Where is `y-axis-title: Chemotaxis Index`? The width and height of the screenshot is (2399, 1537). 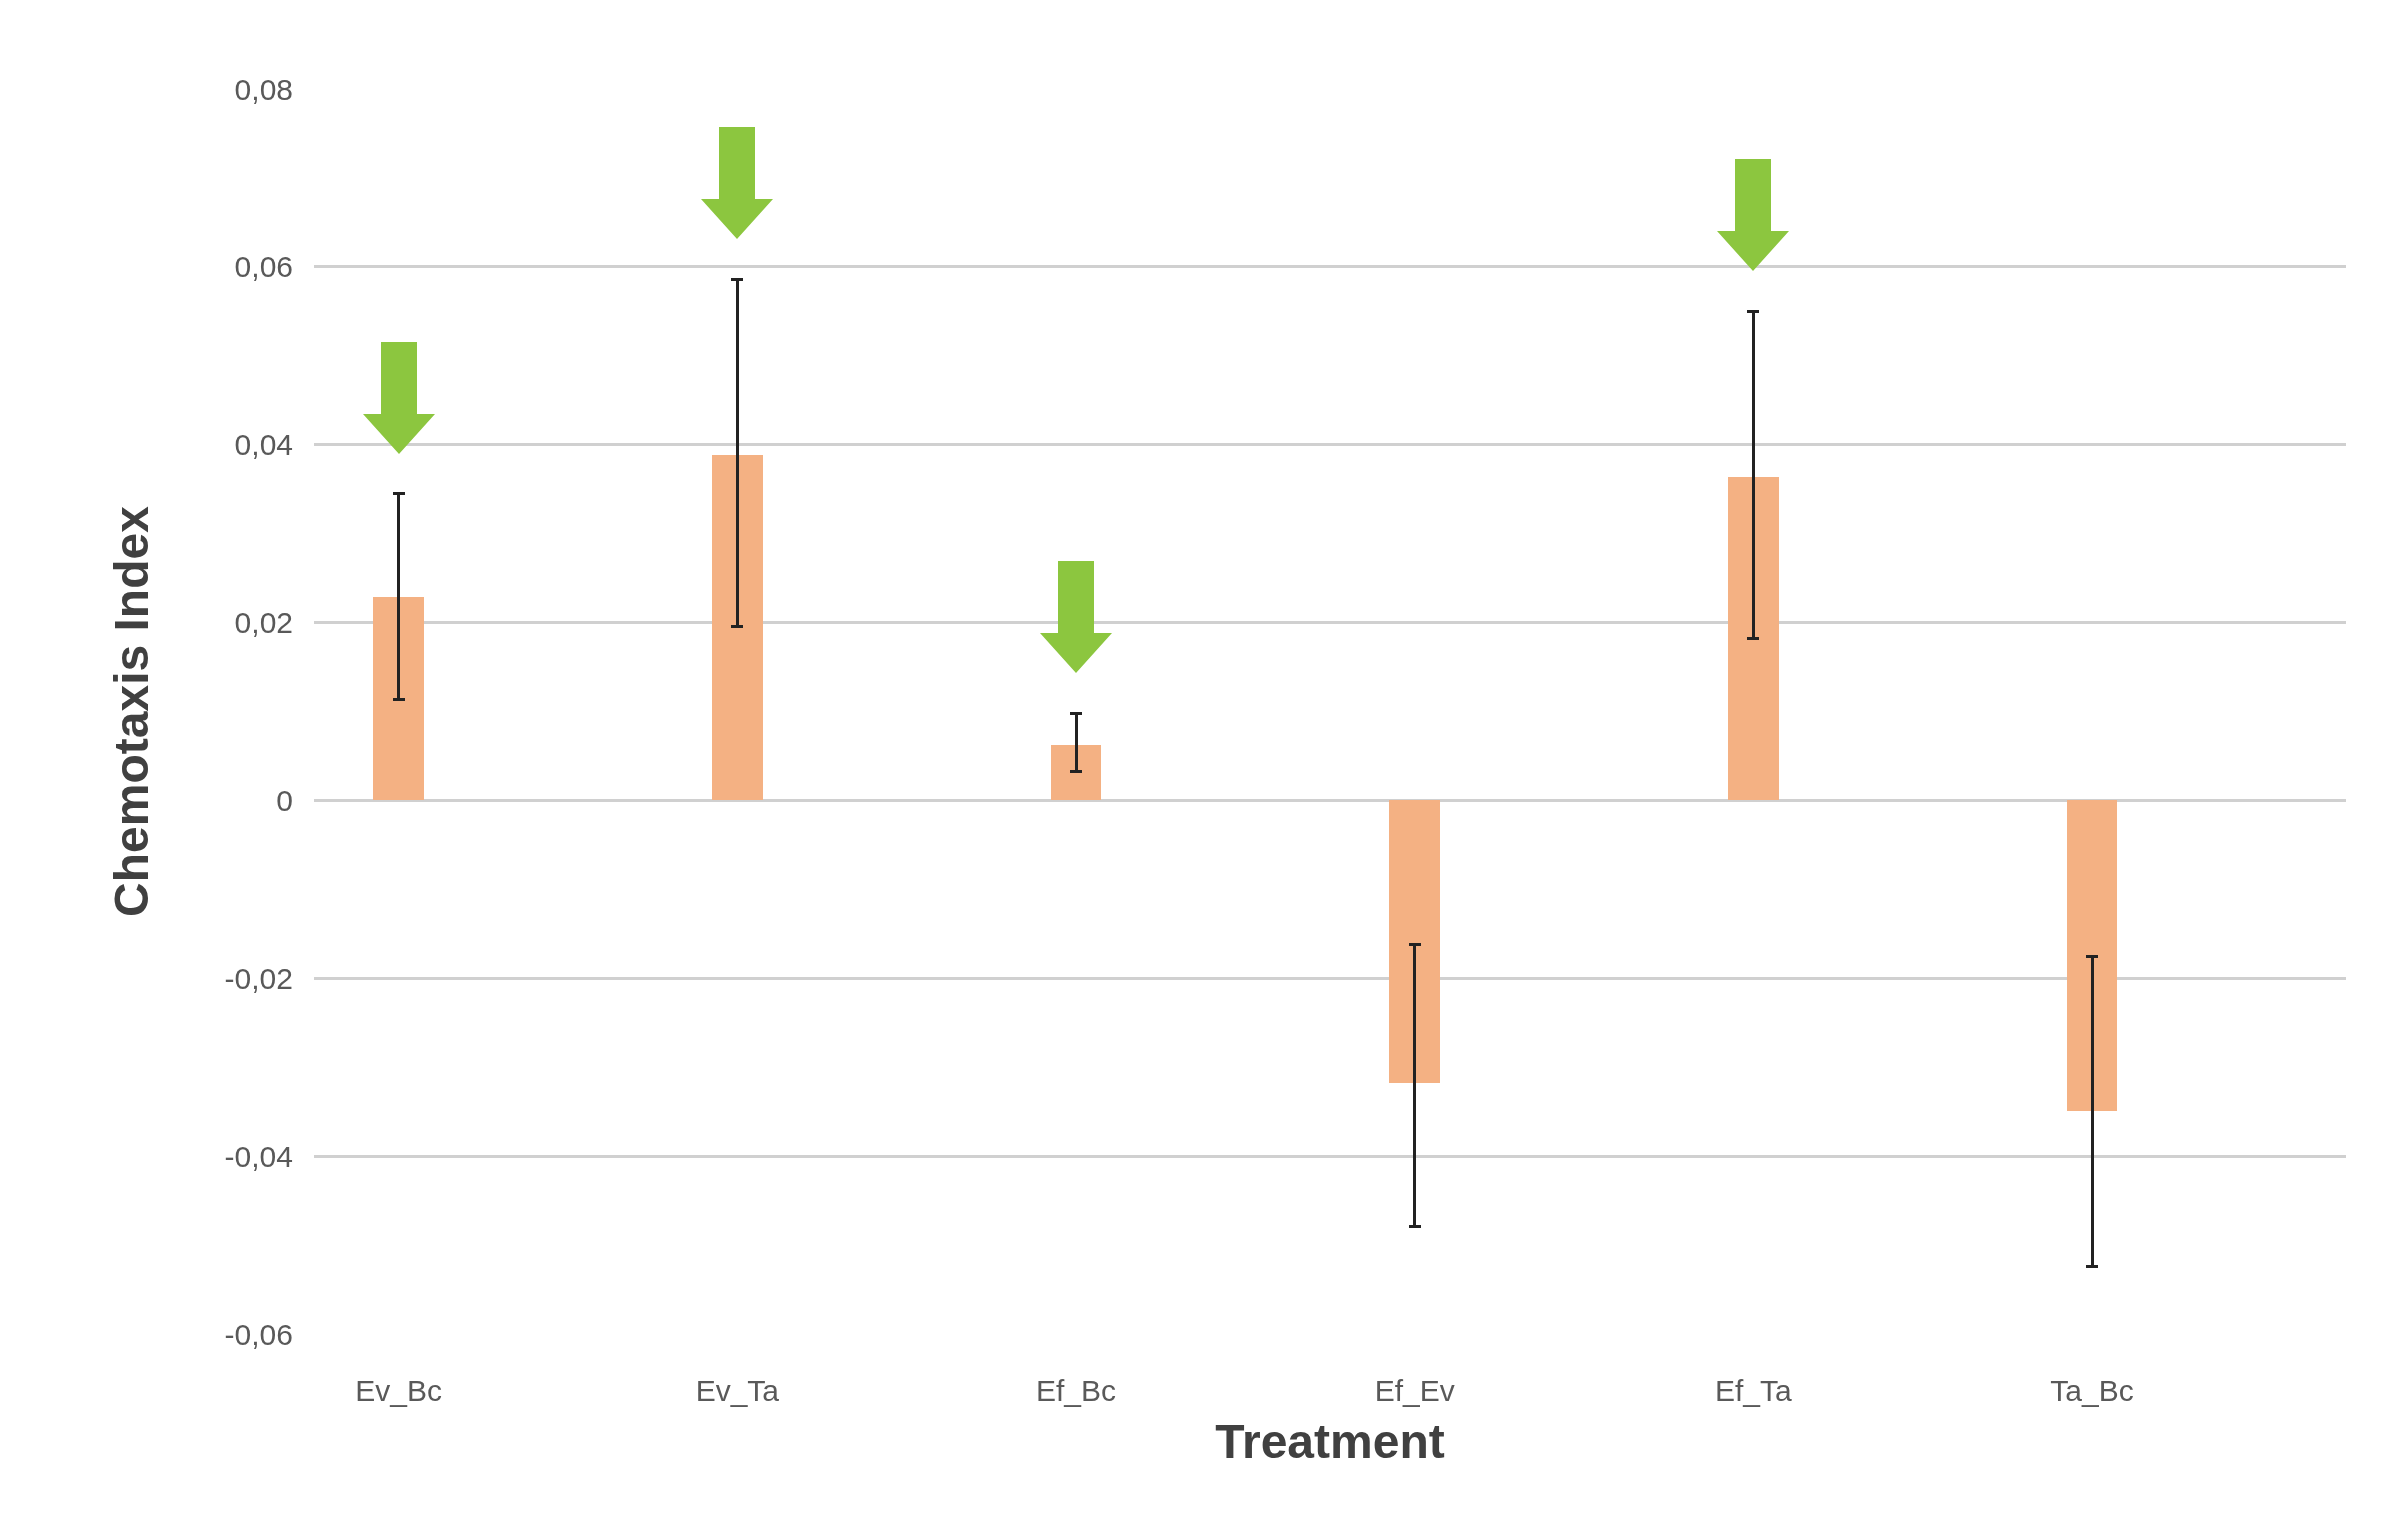
y-axis-title: Chemotaxis Index is located at coordinates (132, 711).